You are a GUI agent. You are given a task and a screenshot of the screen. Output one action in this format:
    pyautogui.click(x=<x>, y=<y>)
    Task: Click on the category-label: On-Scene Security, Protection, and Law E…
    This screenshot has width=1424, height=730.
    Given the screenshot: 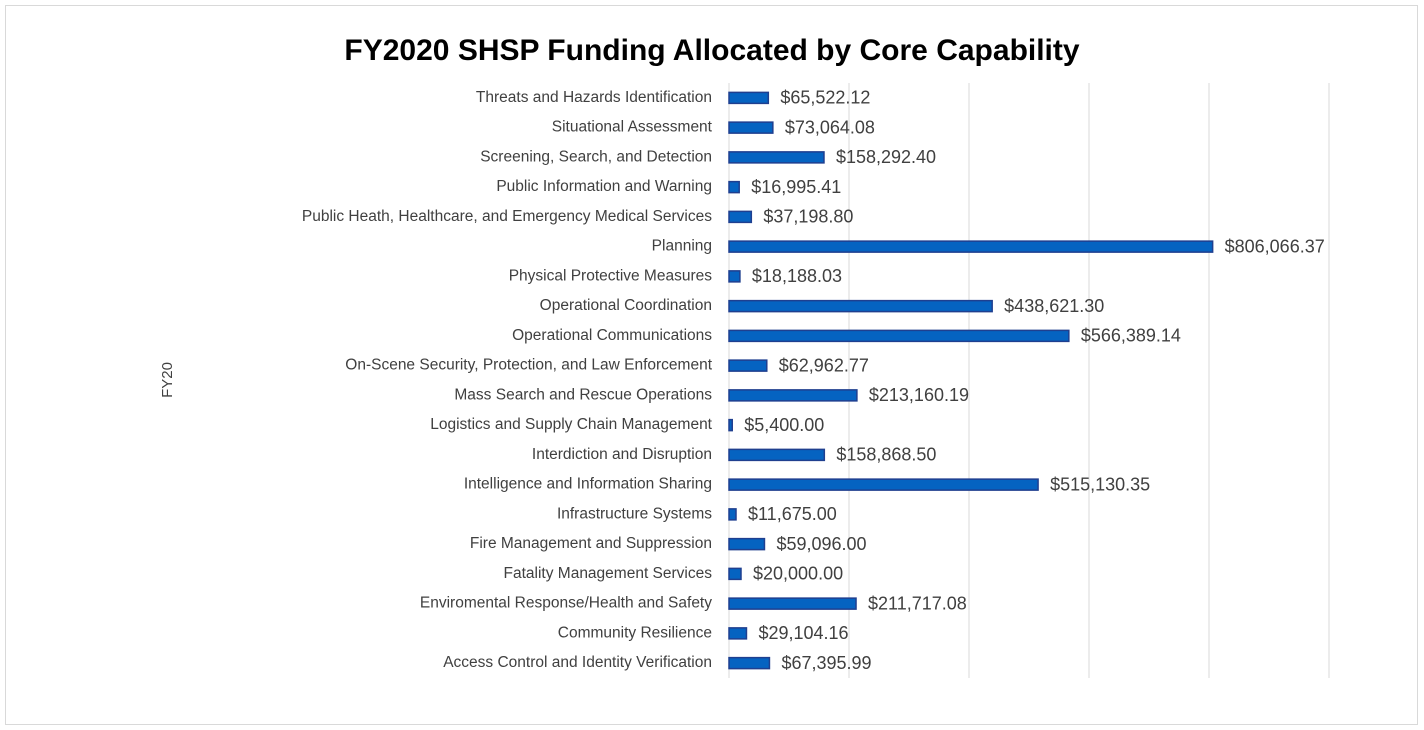 What is the action you would take?
    pyautogui.click(x=528, y=365)
    